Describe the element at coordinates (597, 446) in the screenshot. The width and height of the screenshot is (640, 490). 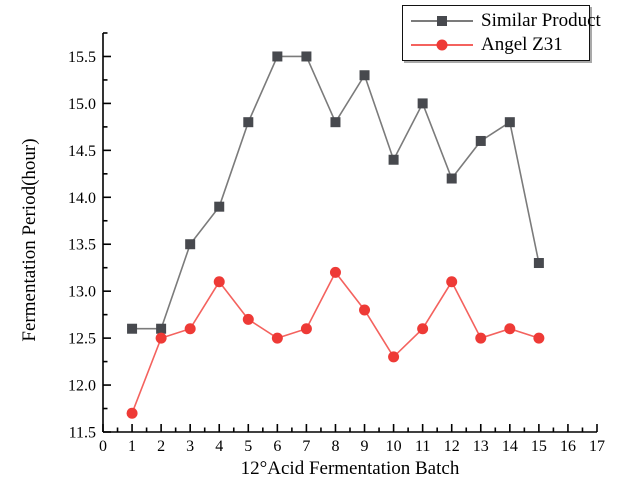
I see `x-tick-label: 17` at that location.